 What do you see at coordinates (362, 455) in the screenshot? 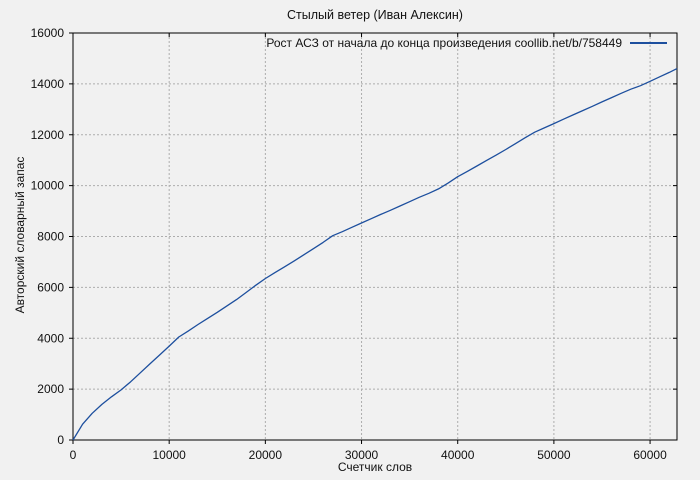
I see `x-tick-label: 30000` at bounding box center [362, 455].